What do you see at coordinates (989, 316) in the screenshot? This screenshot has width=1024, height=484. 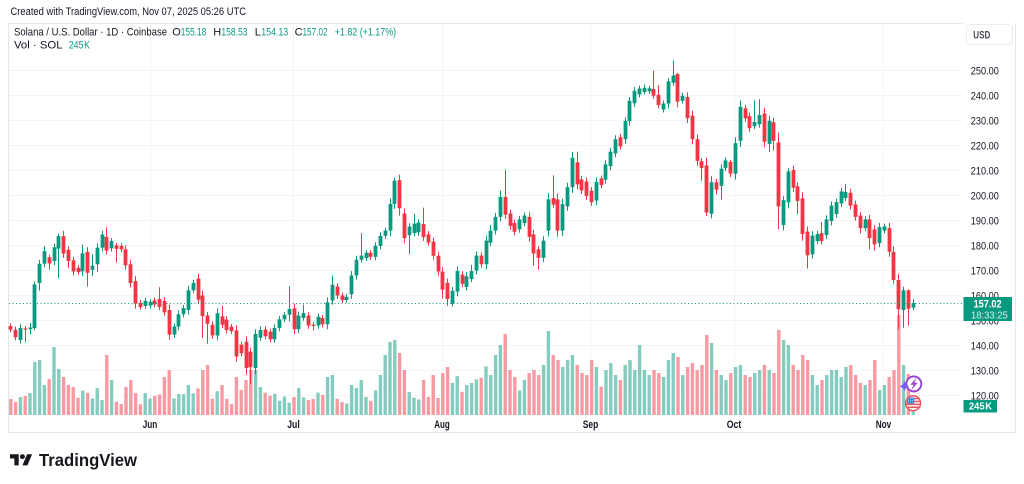 I see `svg-text: 18:33:25` at bounding box center [989, 316].